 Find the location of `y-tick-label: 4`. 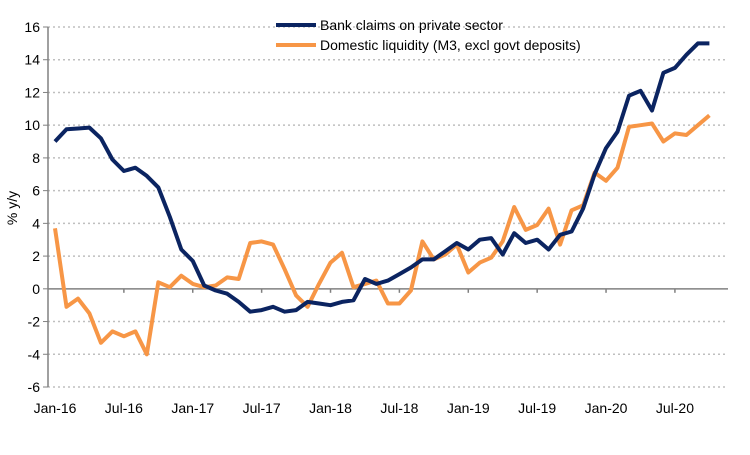

y-tick-label: 4 is located at coordinates (36, 223).